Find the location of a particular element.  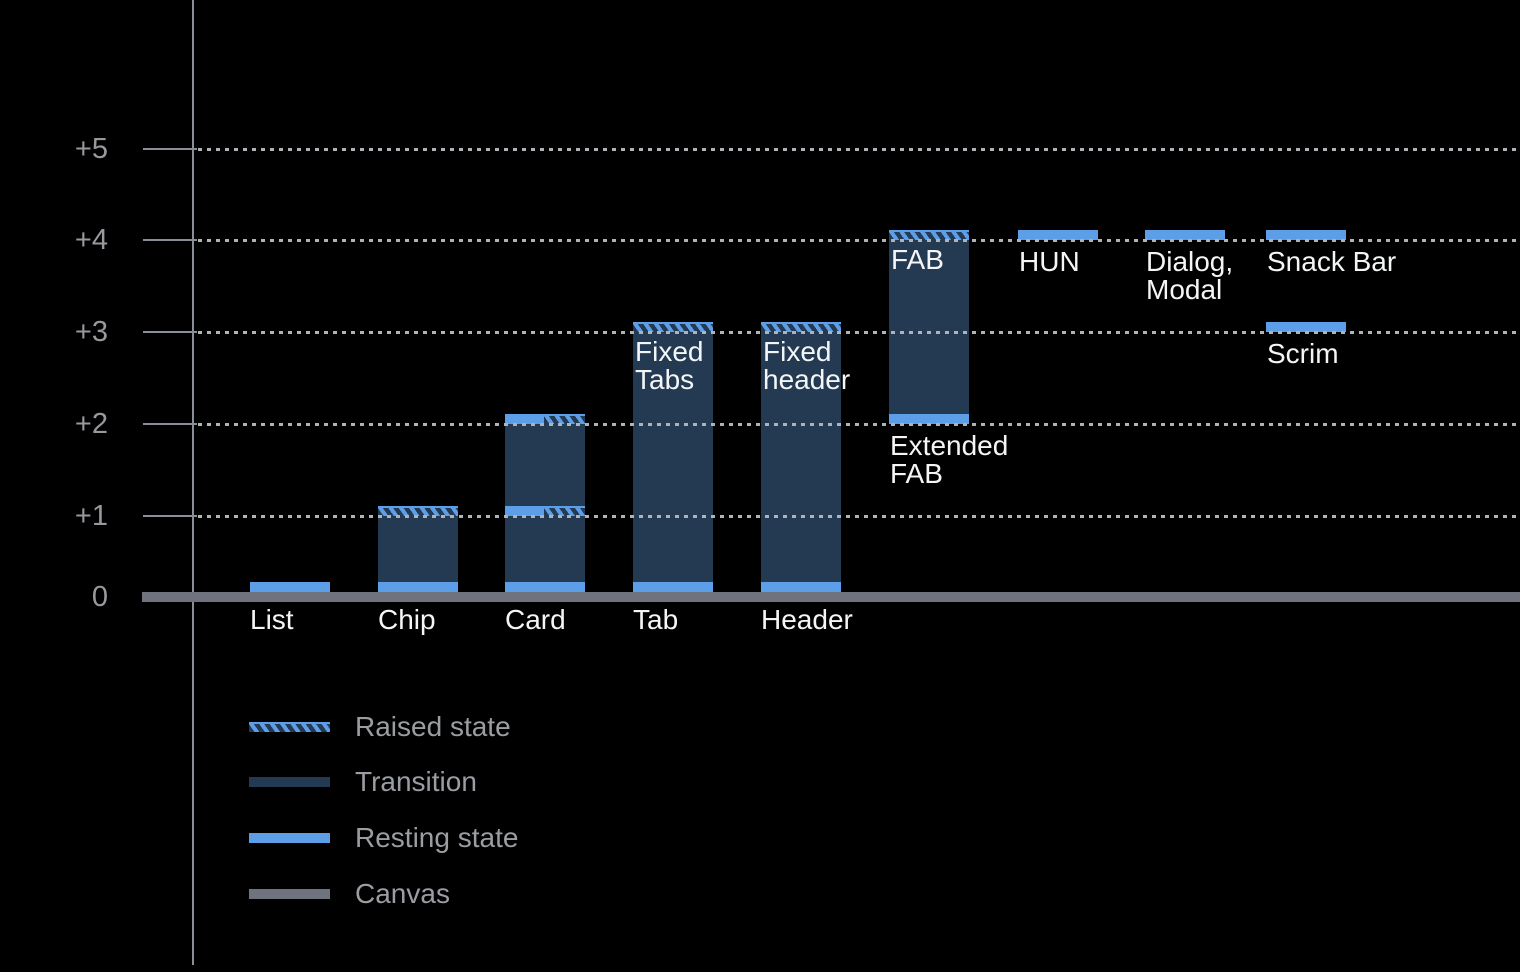

y-tick-label-1: +1 is located at coordinates (91, 516).